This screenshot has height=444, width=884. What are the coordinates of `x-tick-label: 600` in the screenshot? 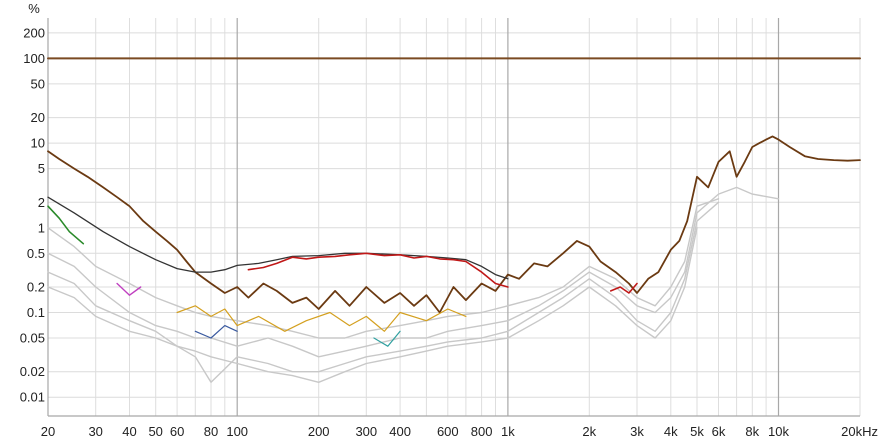 It's located at (448, 431).